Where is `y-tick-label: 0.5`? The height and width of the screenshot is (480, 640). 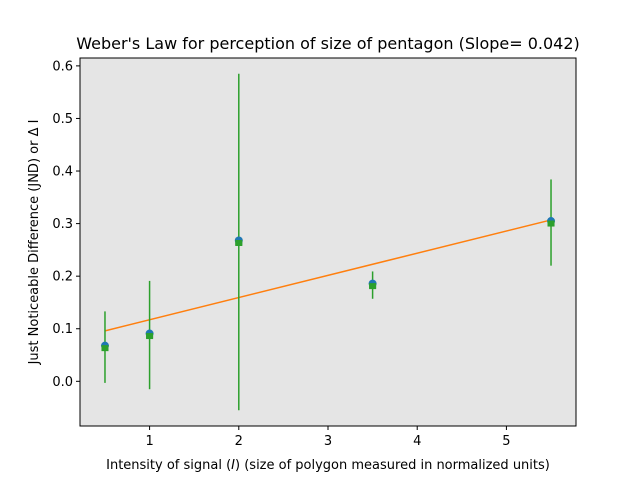
y-tick-label: 0.5 is located at coordinates (62, 119).